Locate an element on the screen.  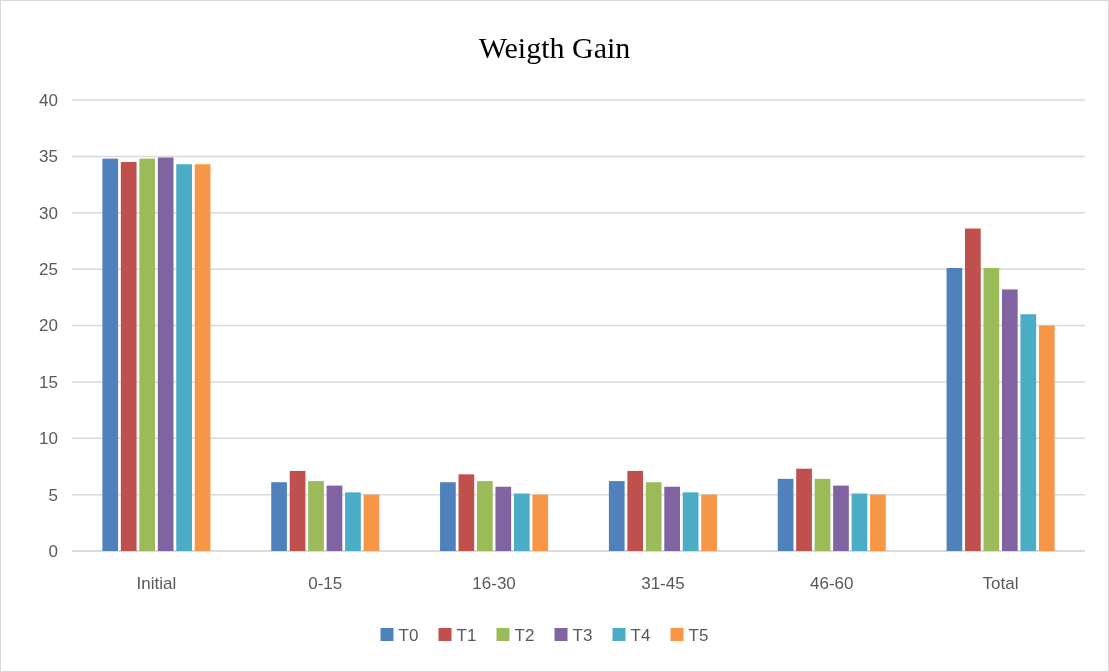
legend-label: T0 is located at coordinates (408, 635).